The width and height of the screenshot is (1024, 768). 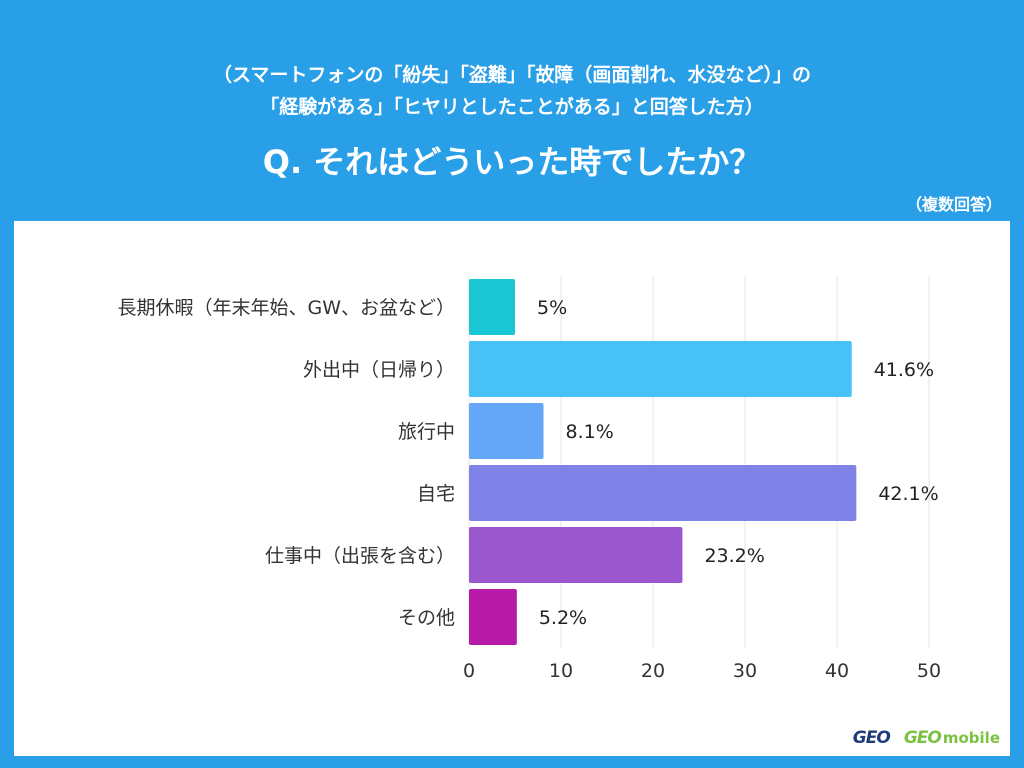 I want to click on logos: GEO GEO mobile, so click(x=926, y=738).